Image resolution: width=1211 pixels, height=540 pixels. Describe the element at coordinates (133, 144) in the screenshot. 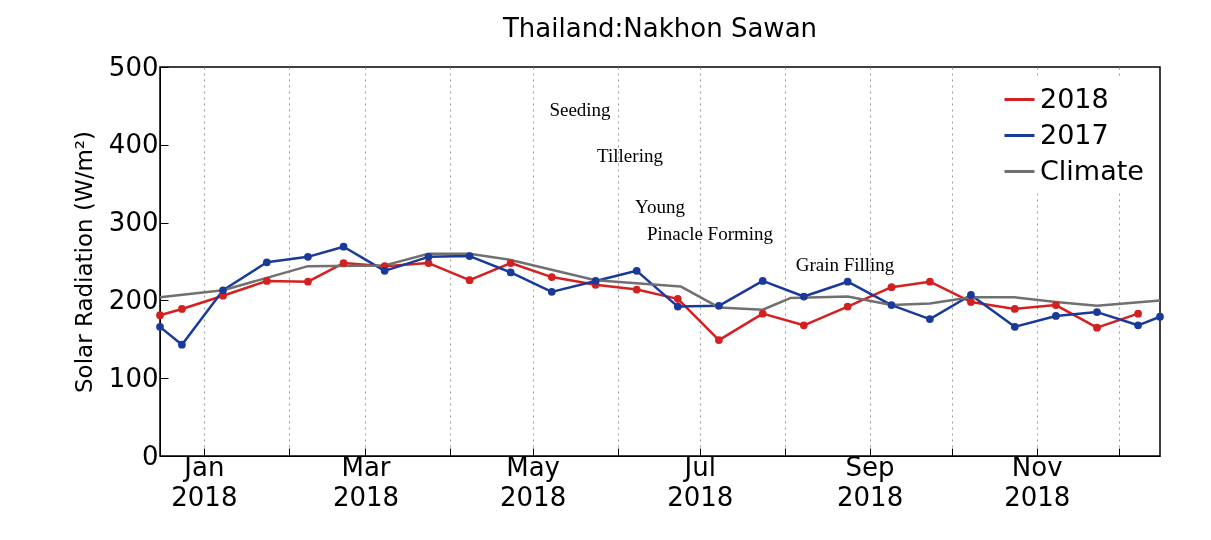

I see `y-tick-label: 400` at that location.